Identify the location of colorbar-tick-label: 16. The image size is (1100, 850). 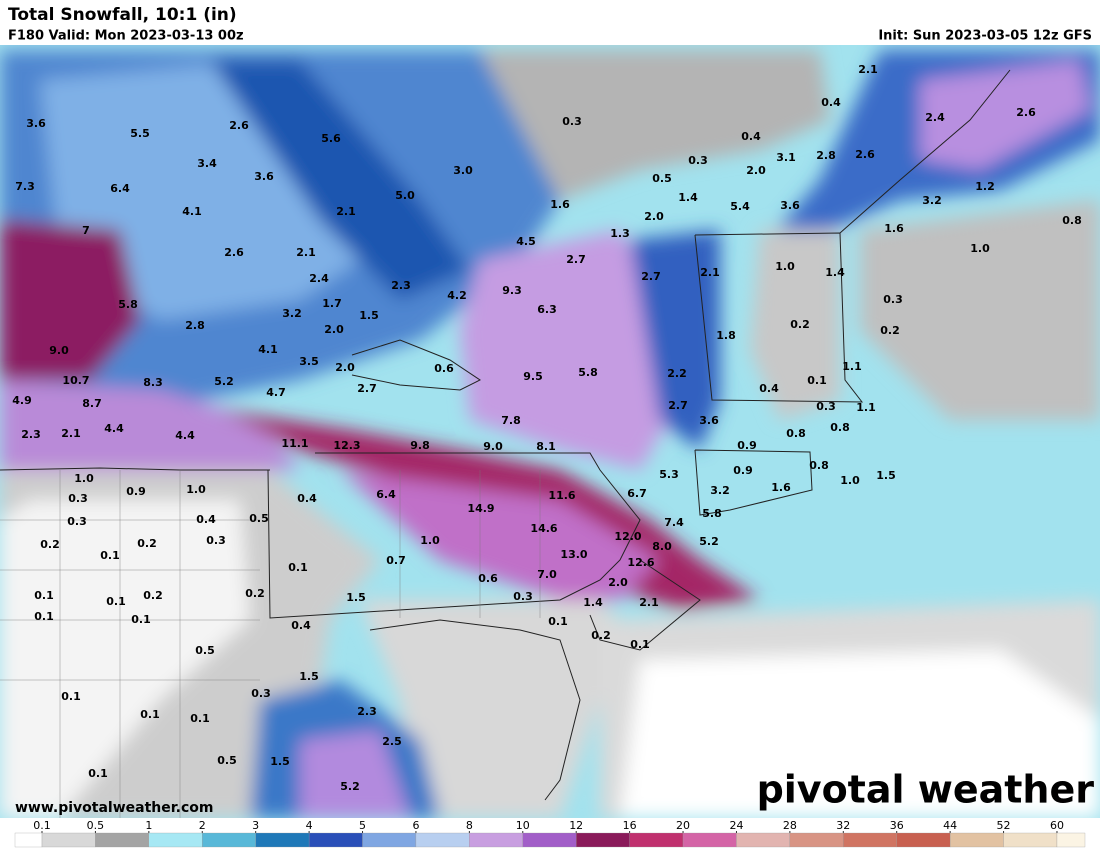
(630, 825).